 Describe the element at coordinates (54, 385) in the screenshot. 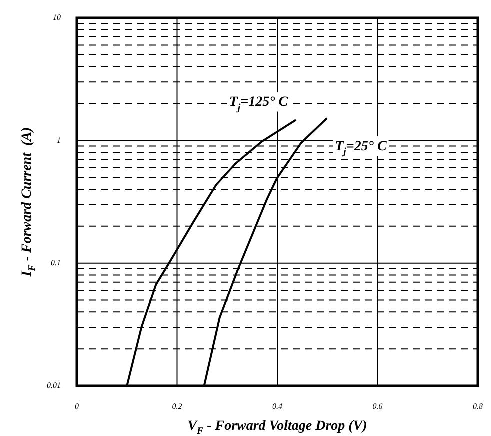

I see `y-tick-label: 0.01` at that location.